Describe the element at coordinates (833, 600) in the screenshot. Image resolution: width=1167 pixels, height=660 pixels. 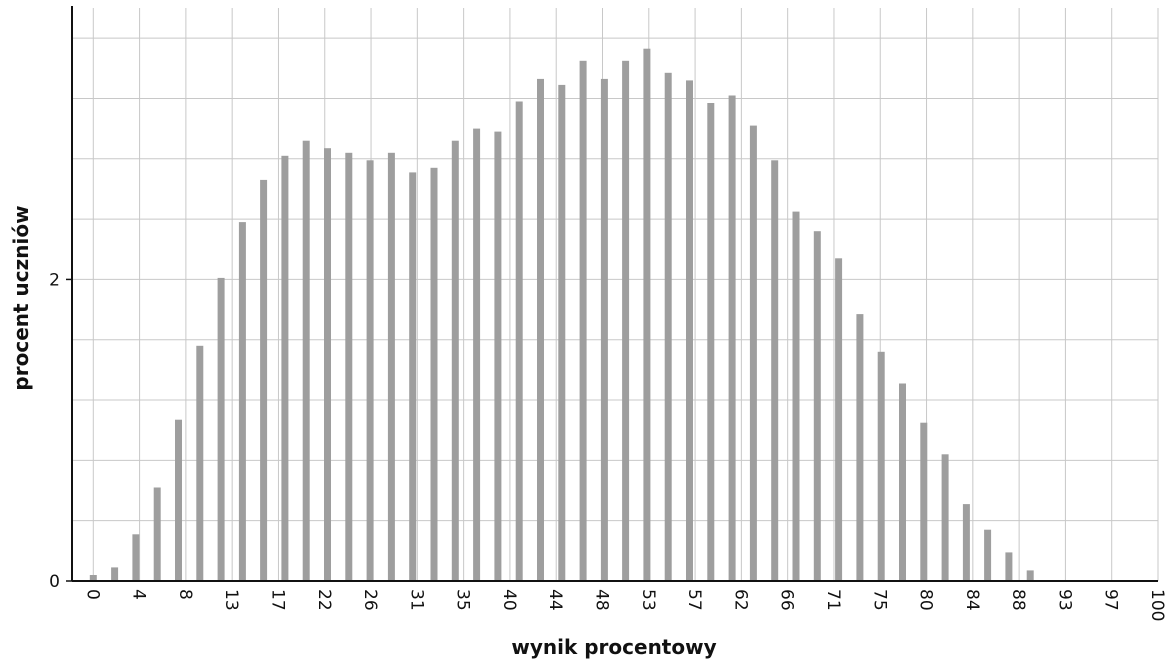
I see `x-tick-label: 71` at that location.